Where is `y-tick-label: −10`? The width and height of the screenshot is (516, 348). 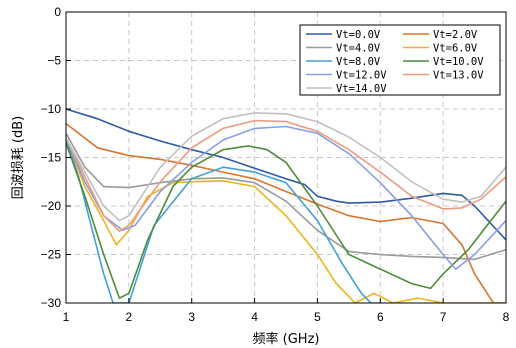
y-tick-label: −10 is located at coordinates (51, 109).